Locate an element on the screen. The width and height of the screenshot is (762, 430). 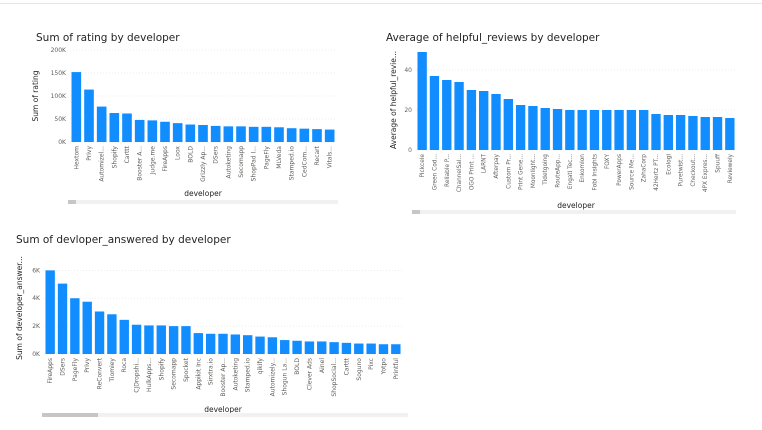
x-tick-label: Ainel is located at coordinates (322, 365).